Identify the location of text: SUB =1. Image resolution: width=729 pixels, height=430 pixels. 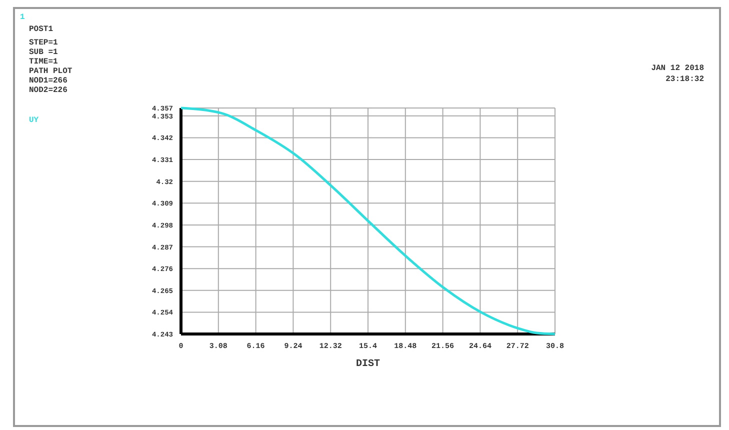
(43, 52).